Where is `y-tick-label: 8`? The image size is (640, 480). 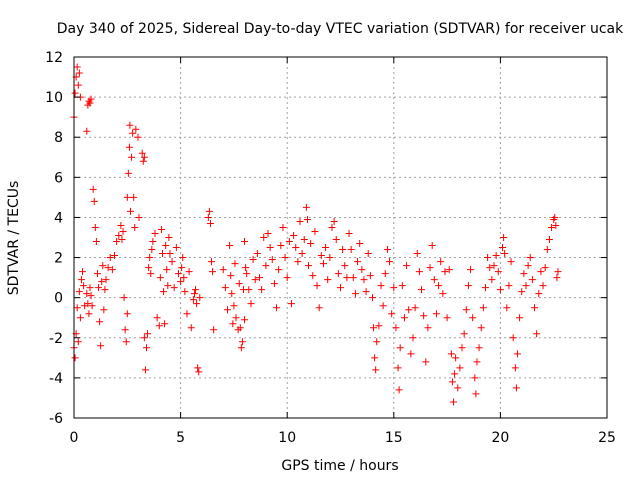 y-tick-label: 8 is located at coordinates (58, 138).